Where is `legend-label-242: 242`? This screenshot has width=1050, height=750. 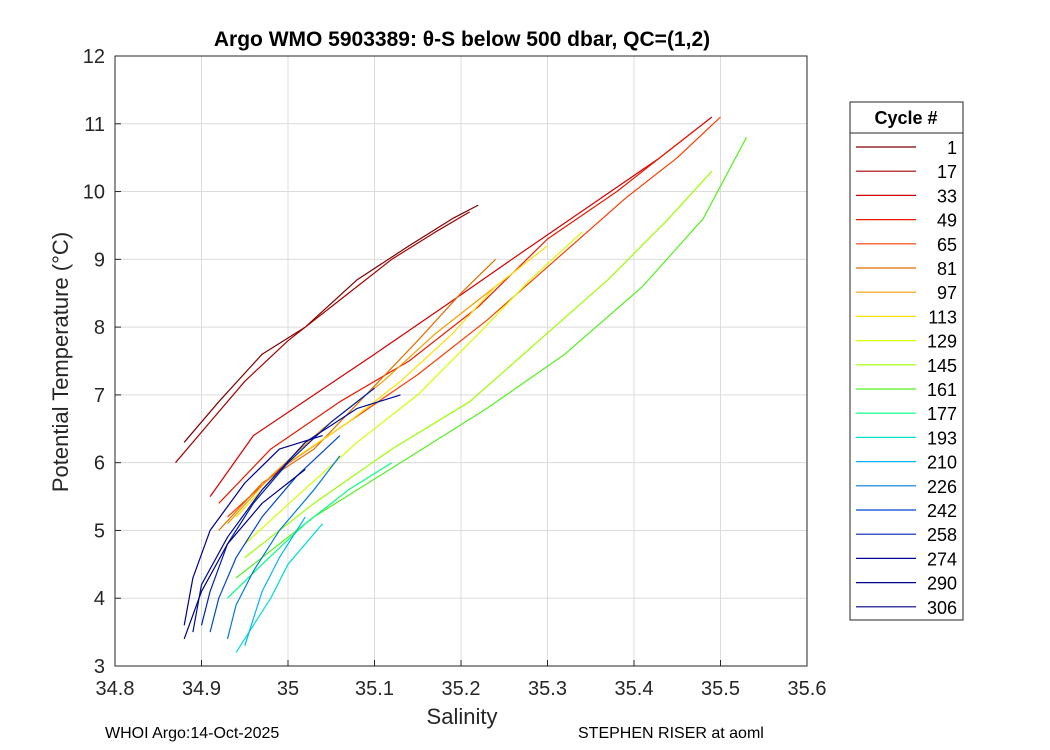
legend-label-242: 242 is located at coordinates (942, 511).